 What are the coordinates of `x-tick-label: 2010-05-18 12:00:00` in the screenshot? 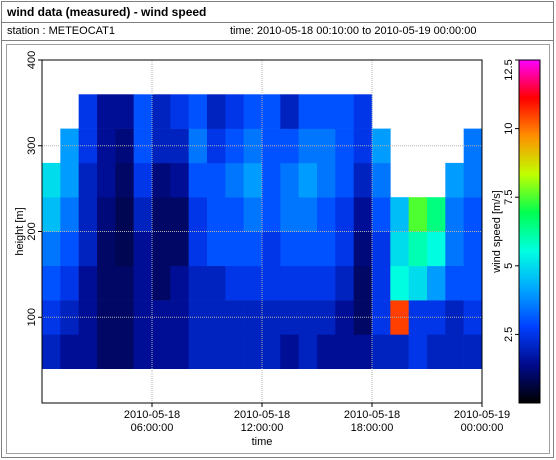 It's located at (262, 421).